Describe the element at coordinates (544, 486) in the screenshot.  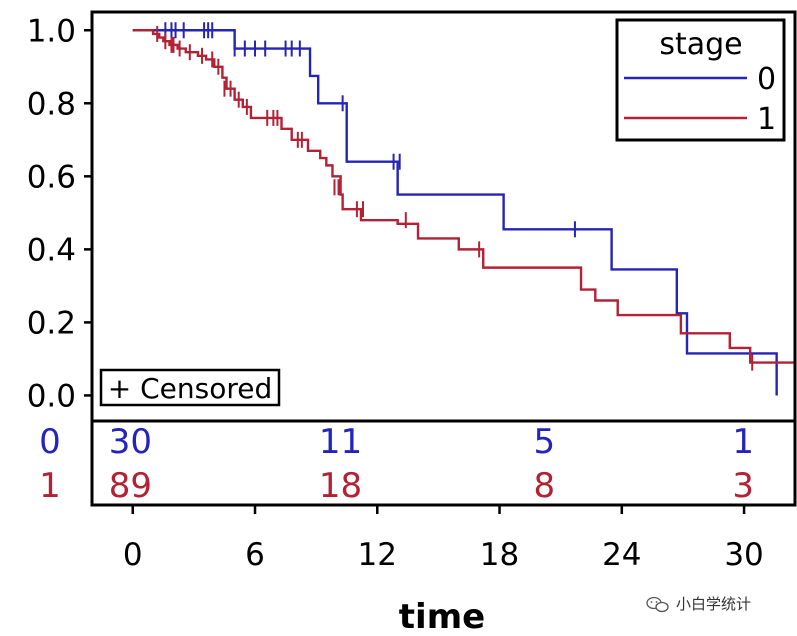
I see `risk-count: 8` at that location.